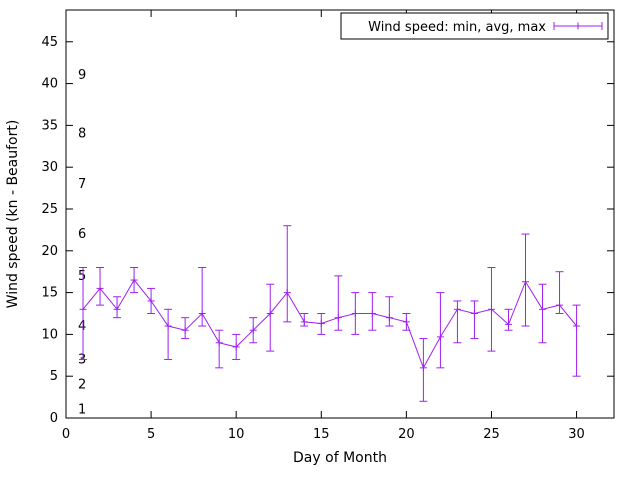 The width and height of the screenshot is (640, 480). I want to click on beaufort-scale-label: 7, so click(82, 184).